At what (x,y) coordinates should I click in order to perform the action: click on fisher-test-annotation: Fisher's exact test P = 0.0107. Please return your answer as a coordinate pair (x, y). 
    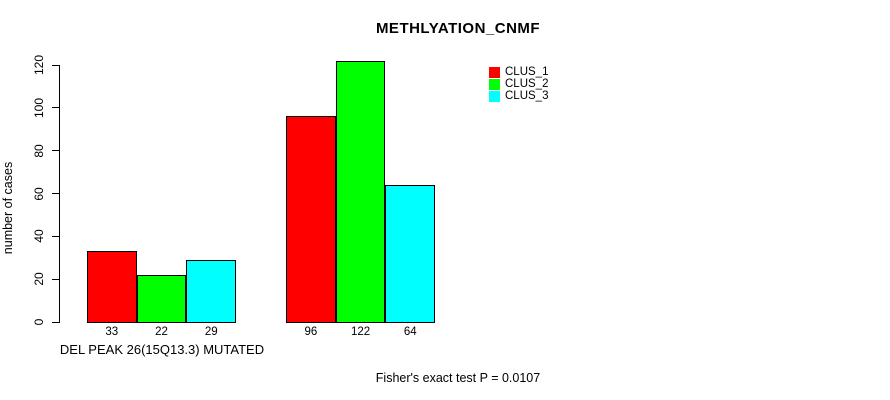
    Looking at the image, I should click on (458, 378).